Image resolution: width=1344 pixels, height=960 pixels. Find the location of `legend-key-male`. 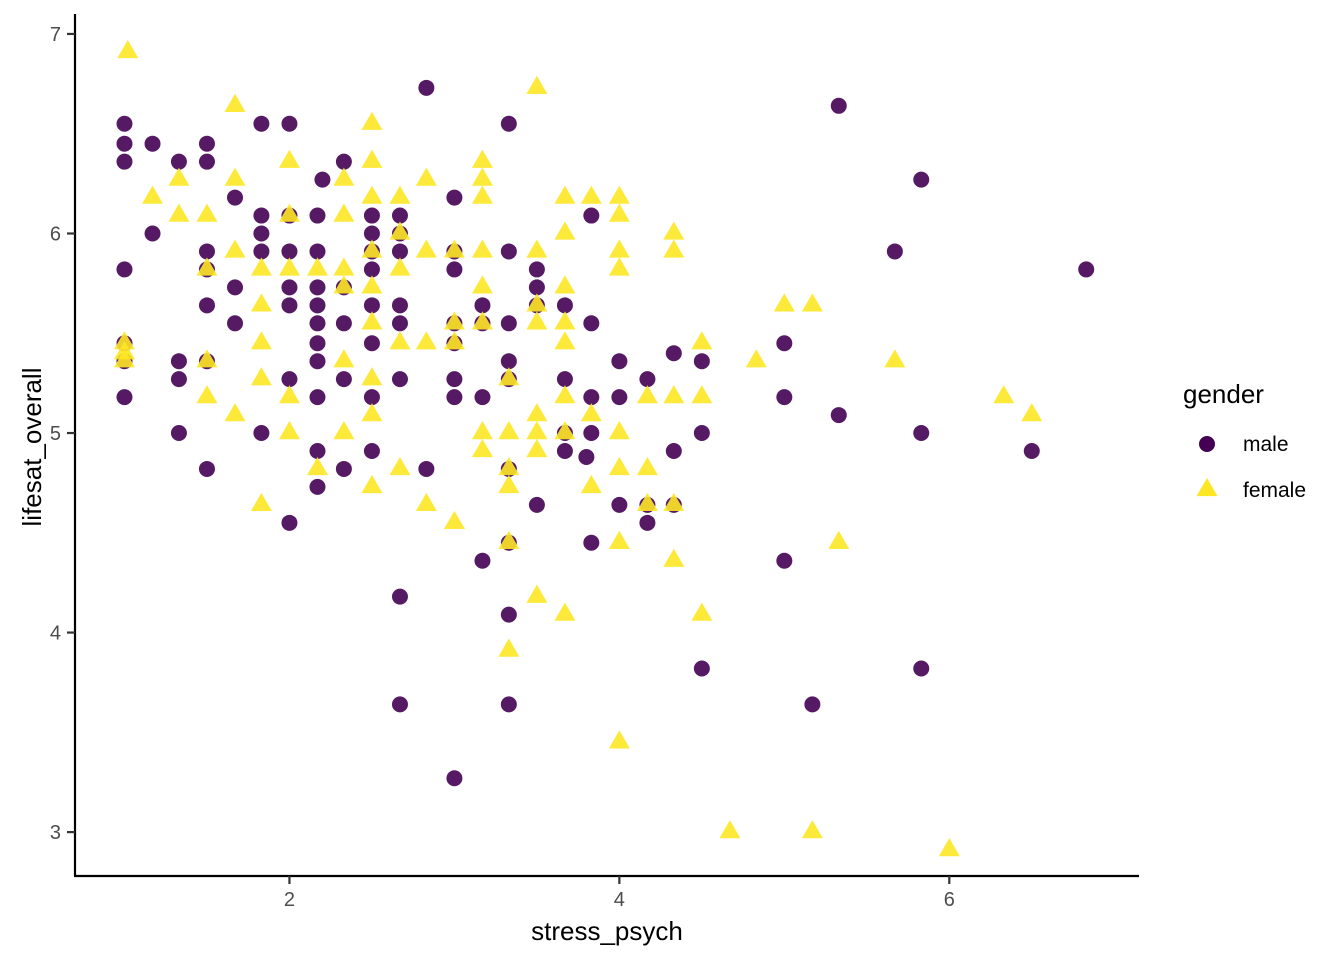

legend-key-male is located at coordinates (1207, 444).